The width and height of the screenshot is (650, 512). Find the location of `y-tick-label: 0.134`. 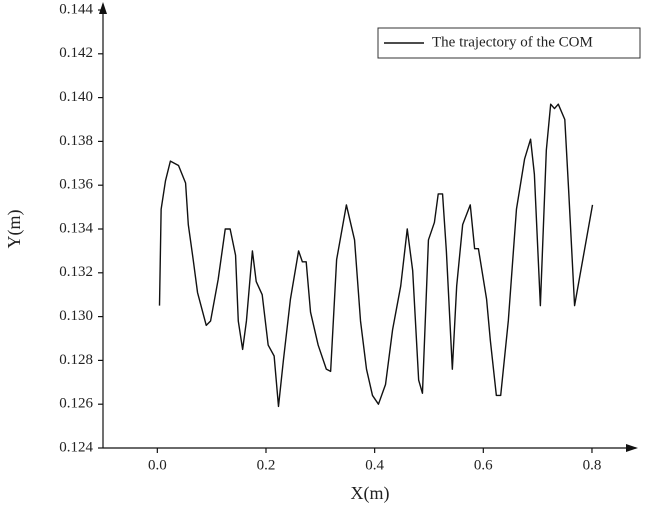

y-tick-label: 0.134 is located at coordinates (76, 228).